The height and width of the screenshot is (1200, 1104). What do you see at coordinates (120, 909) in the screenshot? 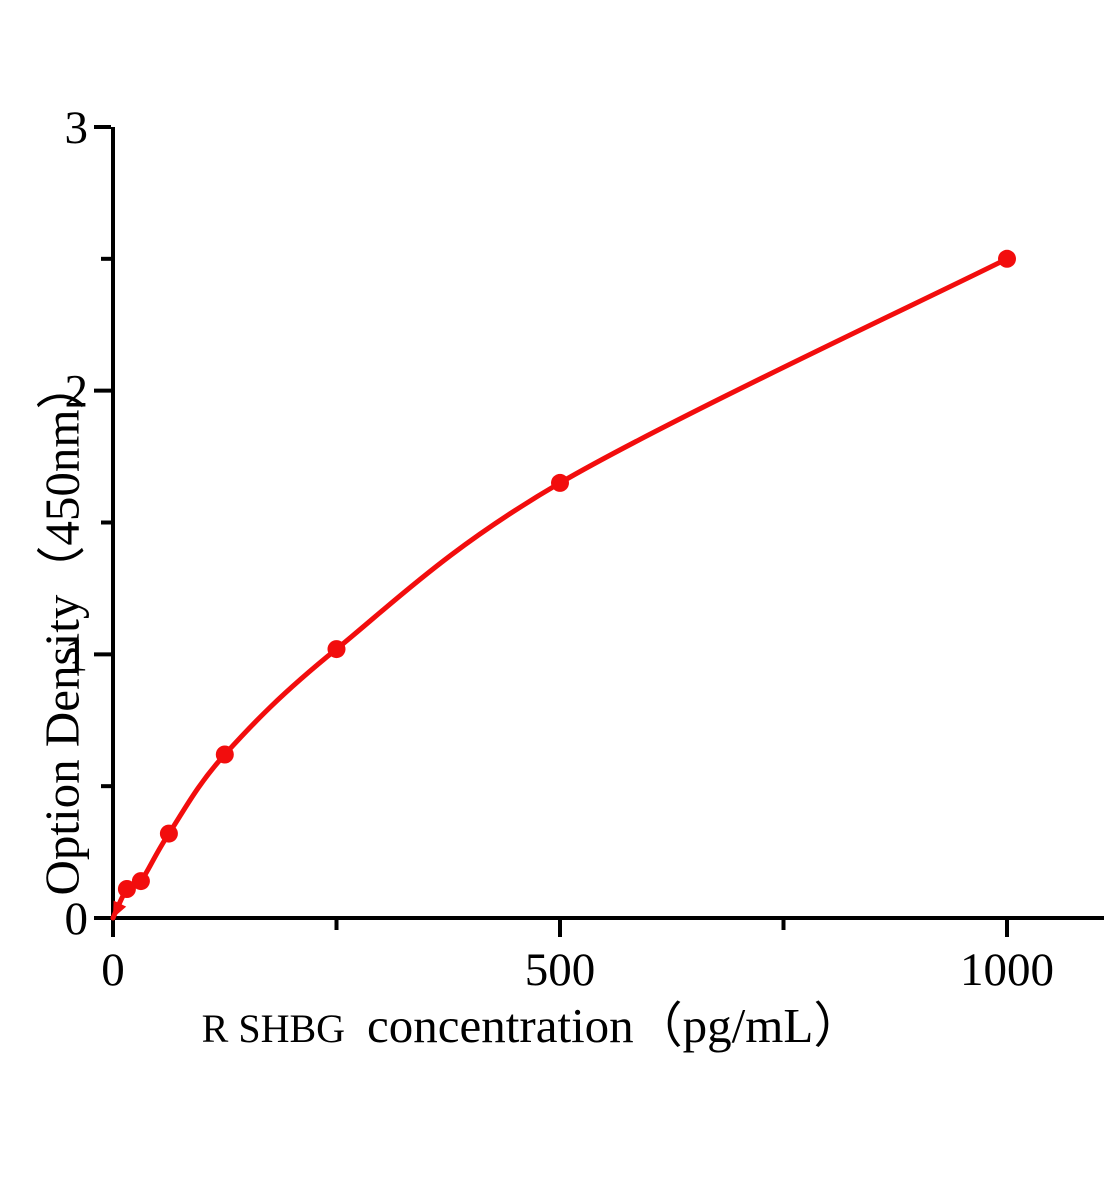
I see `origin-arrowhead` at bounding box center [120, 909].